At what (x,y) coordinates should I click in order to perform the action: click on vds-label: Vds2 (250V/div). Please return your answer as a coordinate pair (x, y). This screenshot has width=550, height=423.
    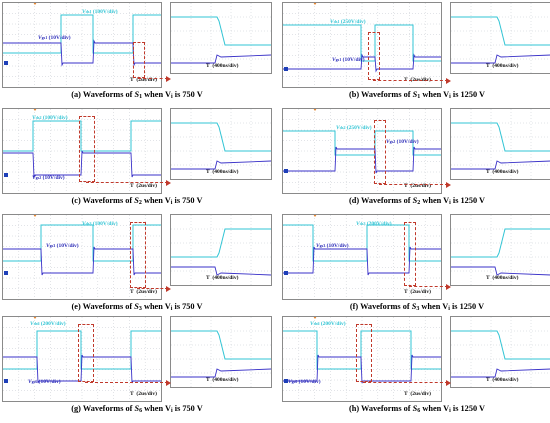
    Looking at the image, I should click on (354, 128).